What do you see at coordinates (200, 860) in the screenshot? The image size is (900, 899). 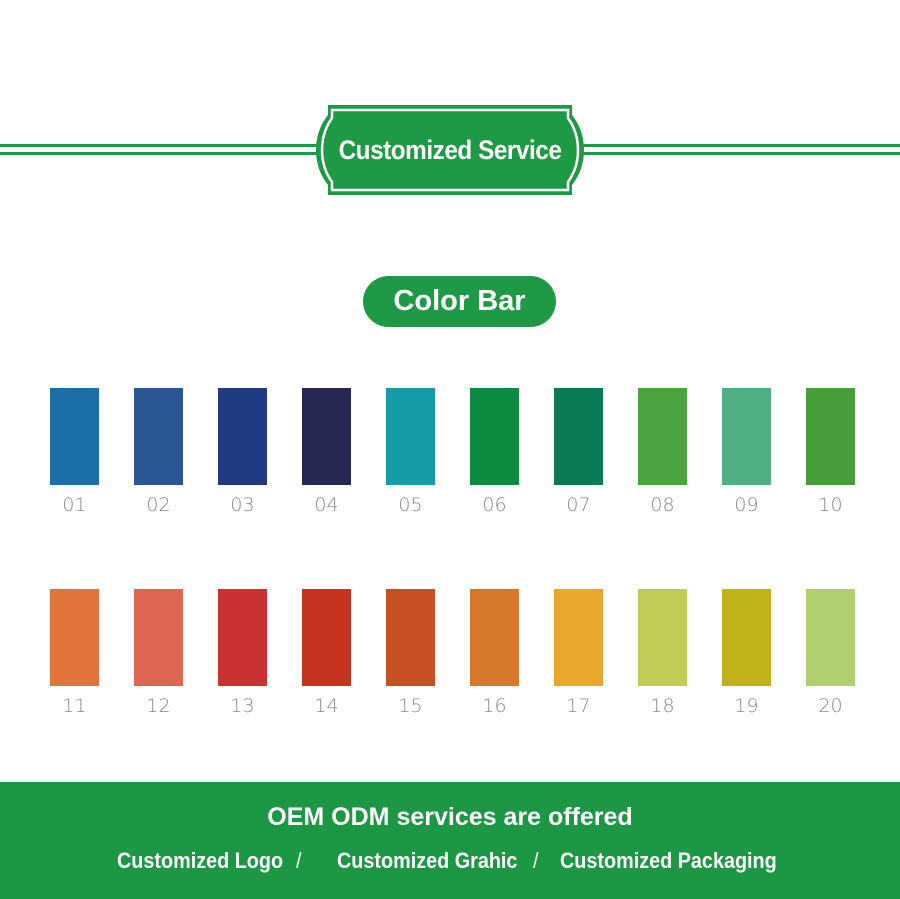 I see `footer-item-logo: Customized Logo` at bounding box center [200, 860].